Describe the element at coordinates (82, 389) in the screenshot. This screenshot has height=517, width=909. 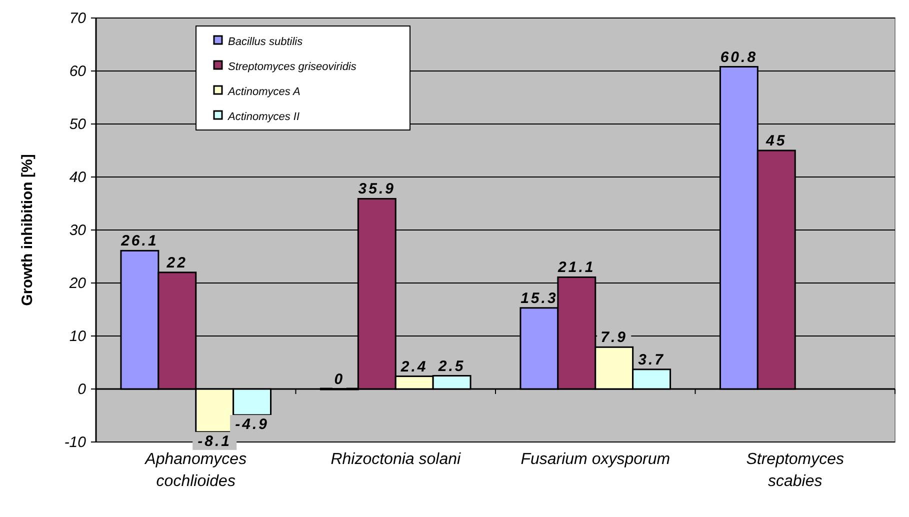
I see `y-tick-label: 0` at that location.